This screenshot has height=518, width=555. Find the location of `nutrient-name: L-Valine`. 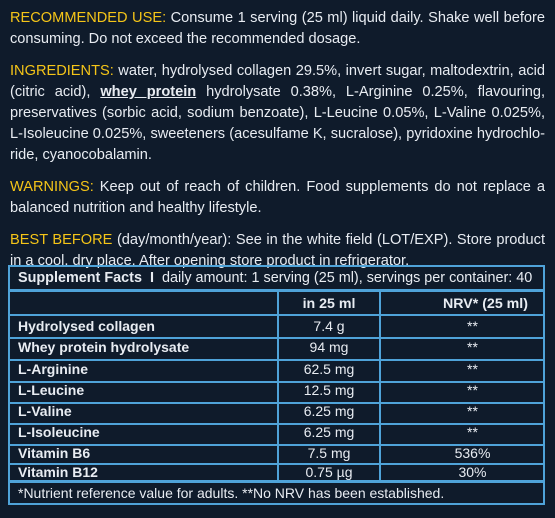

nutrient-name: L-Valine is located at coordinates (45, 411).